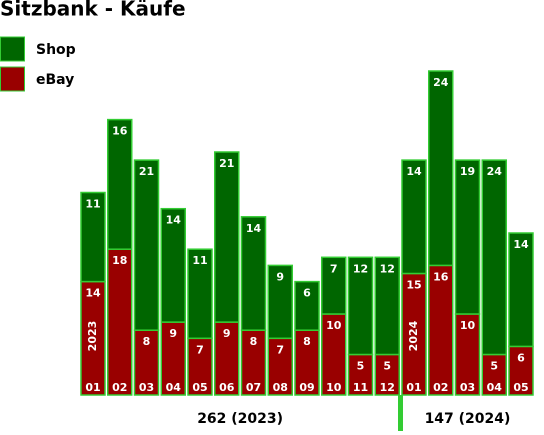  I want to click on month-label: 06, so click(227, 387).